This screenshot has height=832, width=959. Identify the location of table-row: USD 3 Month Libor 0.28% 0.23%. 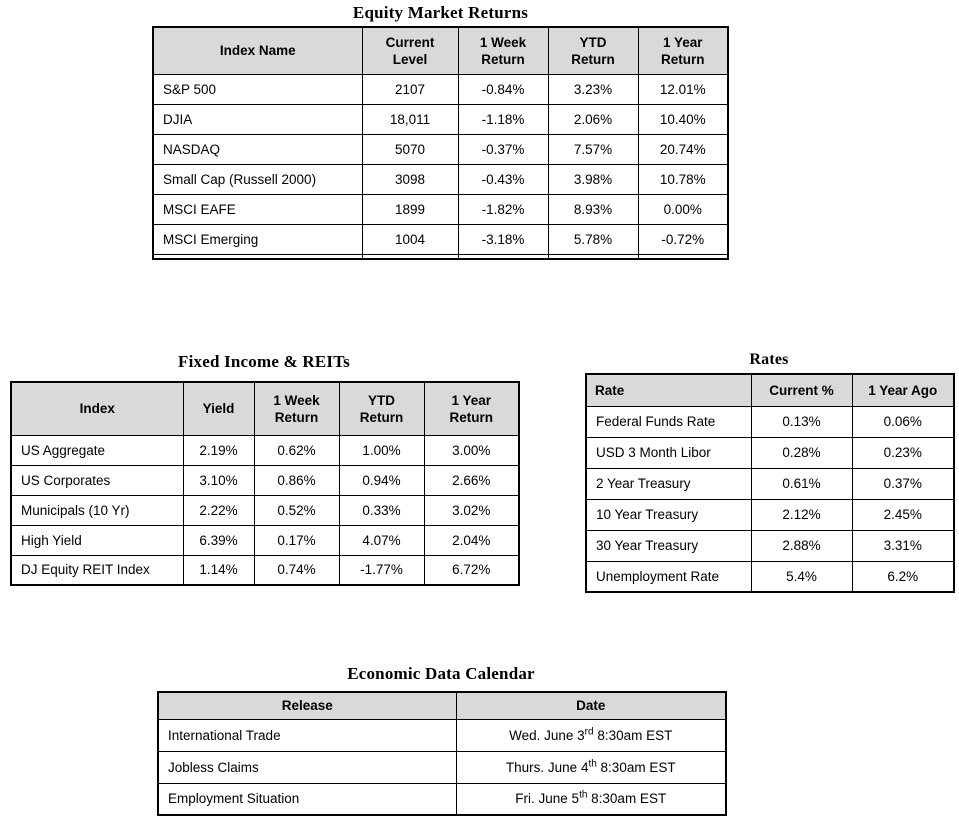
(770, 452).